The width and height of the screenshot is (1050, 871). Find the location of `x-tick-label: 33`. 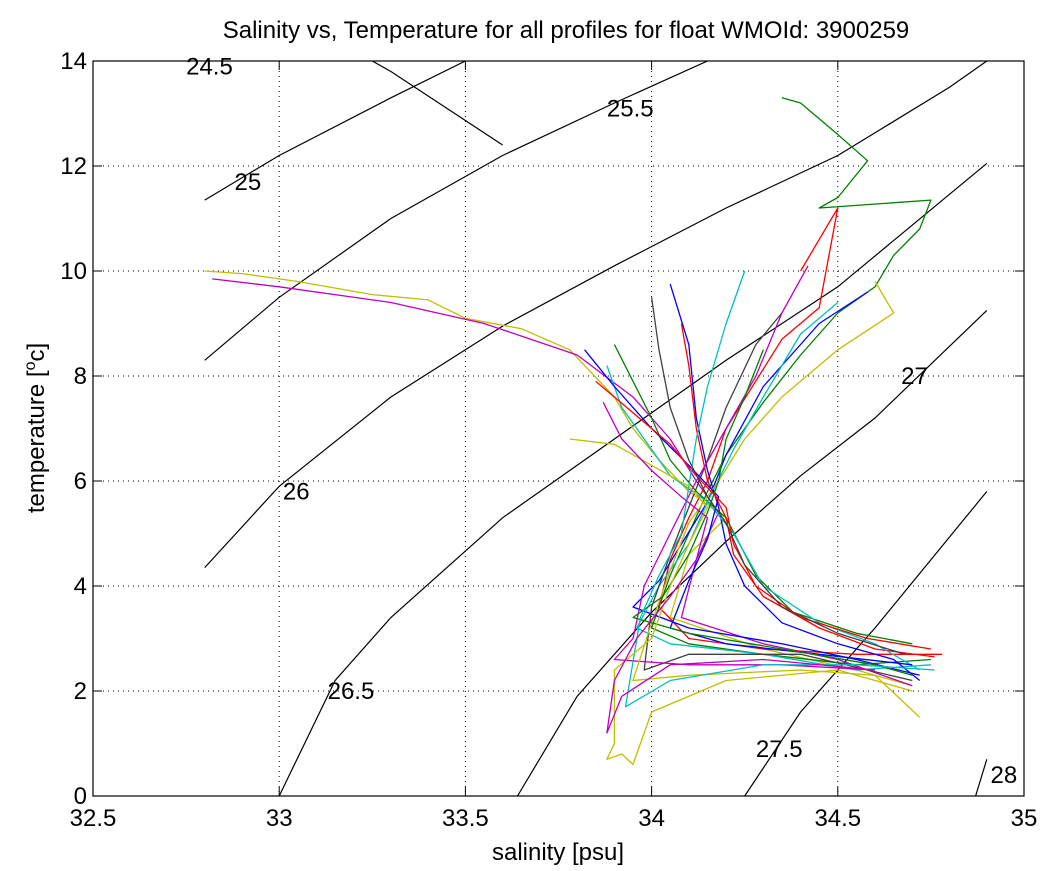

x-tick-label: 33 is located at coordinates (279, 818).